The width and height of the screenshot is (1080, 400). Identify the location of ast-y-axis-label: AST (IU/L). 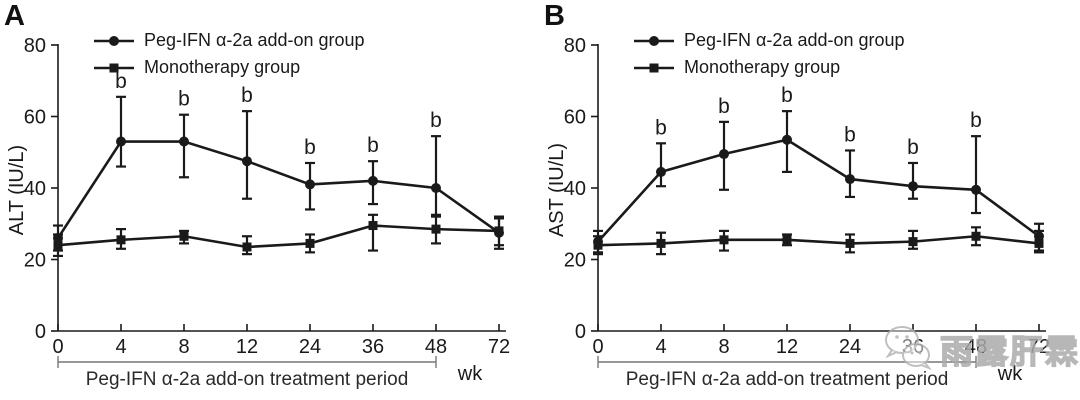
(557, 190).